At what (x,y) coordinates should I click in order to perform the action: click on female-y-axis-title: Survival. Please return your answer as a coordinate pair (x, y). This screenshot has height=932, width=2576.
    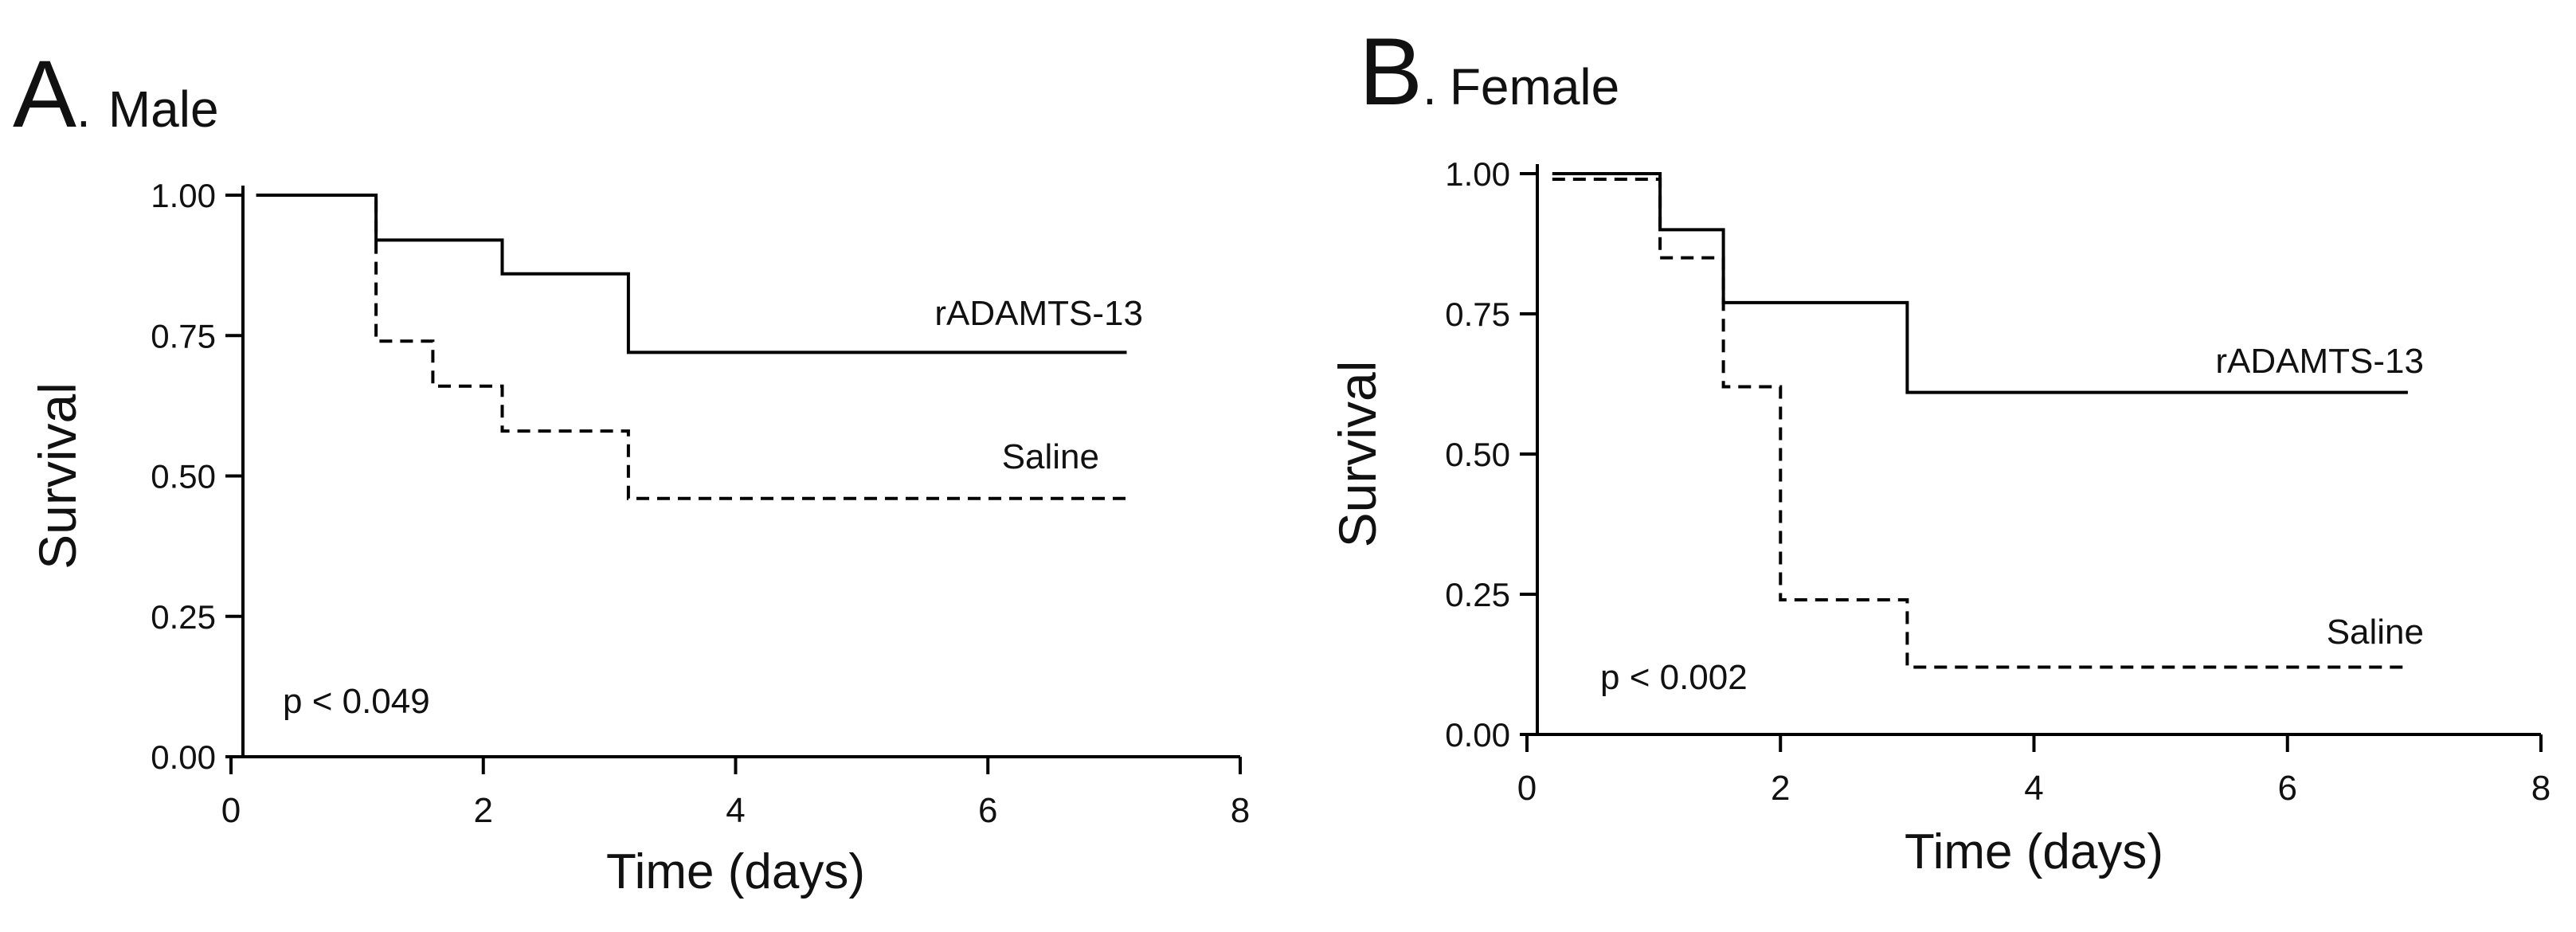
    Looking at the image, I should click on (1357, 454).